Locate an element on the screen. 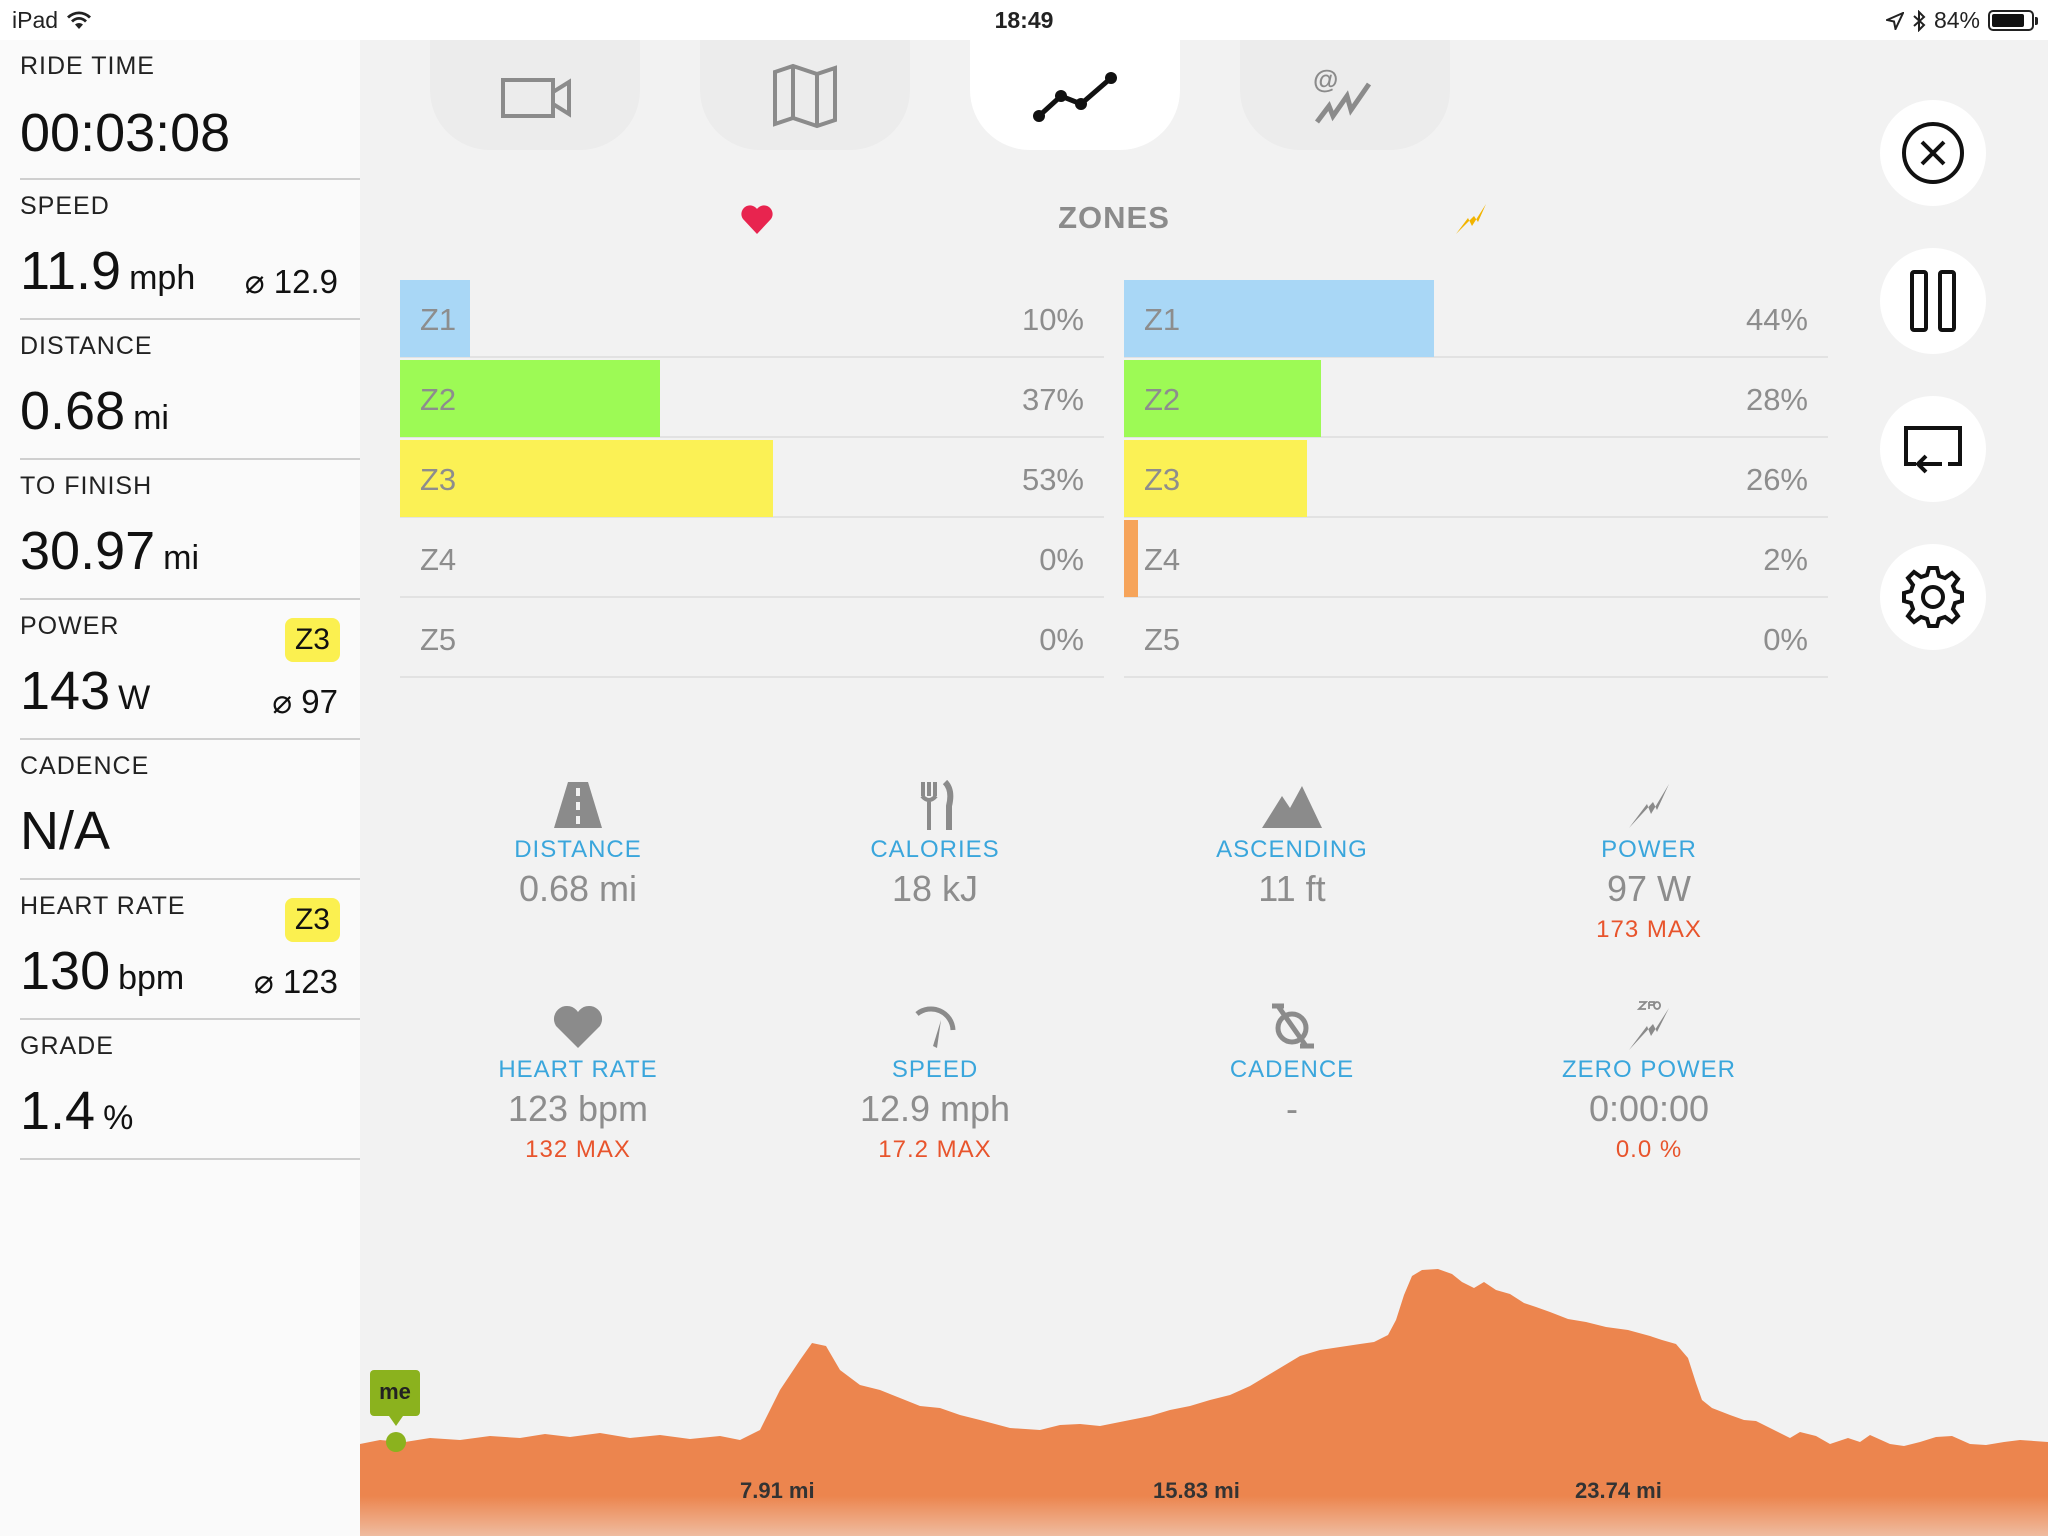 The height and width of the screenshot is (1536, 2048). to-finish-unit: mi is located at coordinates (181, 558).